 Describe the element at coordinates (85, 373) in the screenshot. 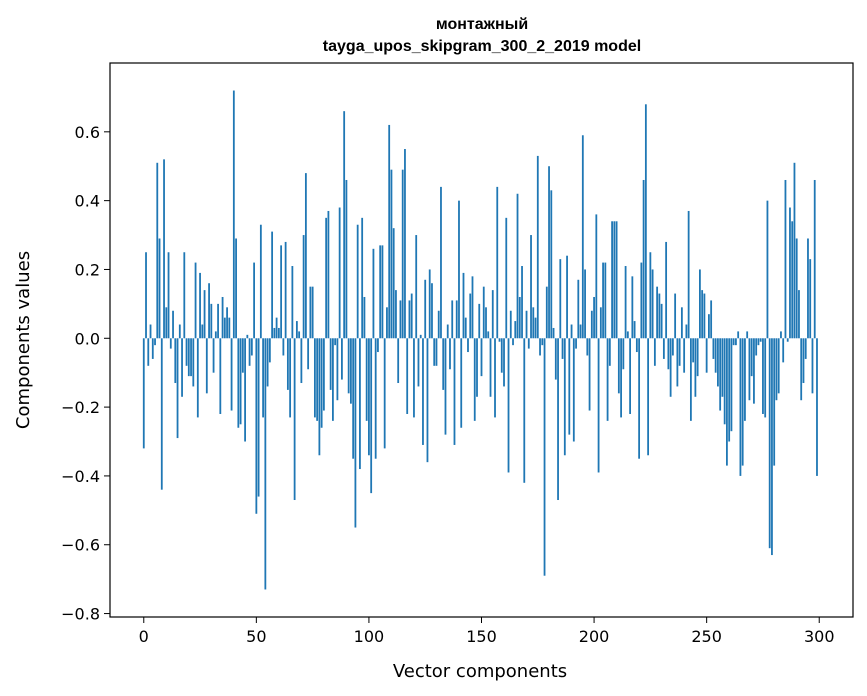

I see `y-axis: −0.8 −0.6 −0.4 −0.2 0.0 0.2 0.4 0.6` at that location.